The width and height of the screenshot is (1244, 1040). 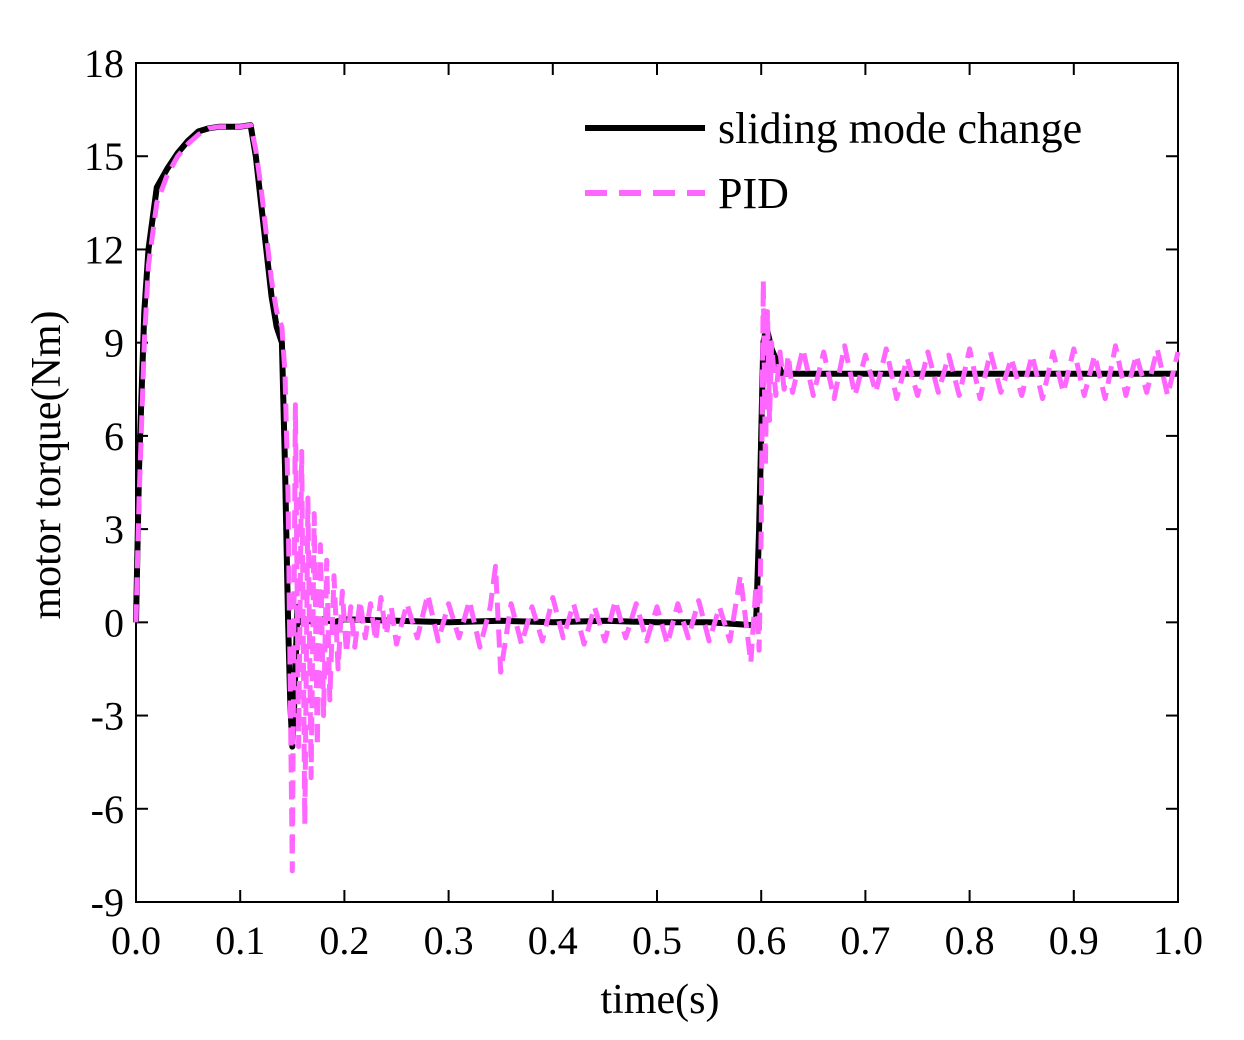 I want to click on x-tick-label: 0.8, so click(x=970, y=940).